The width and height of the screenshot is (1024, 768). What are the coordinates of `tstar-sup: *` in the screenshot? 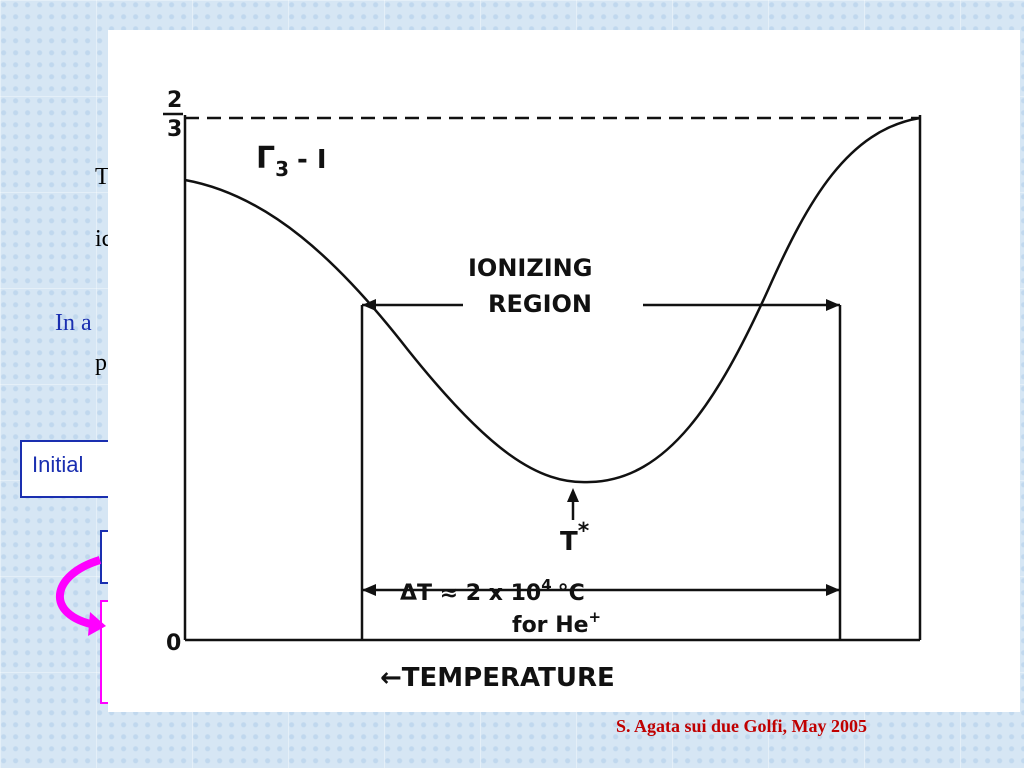 It's located at (584, 531).